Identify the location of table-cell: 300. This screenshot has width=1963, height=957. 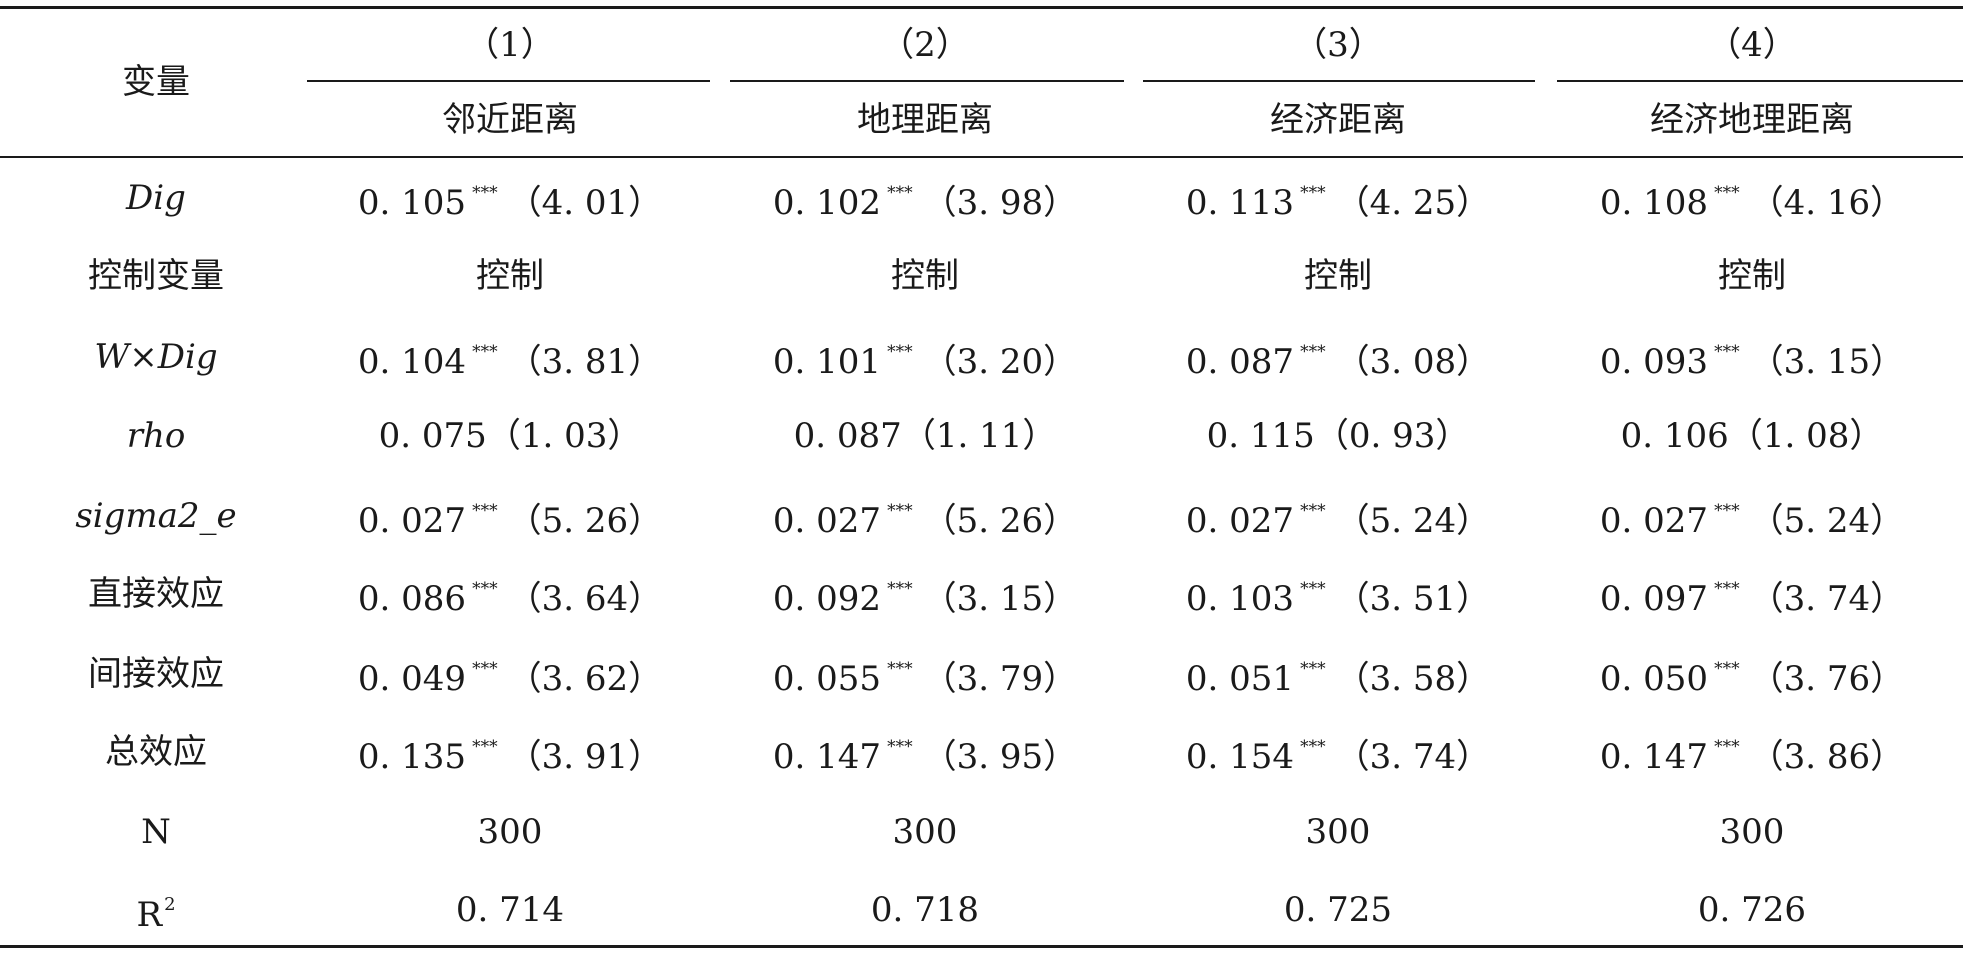
(1338, 832).